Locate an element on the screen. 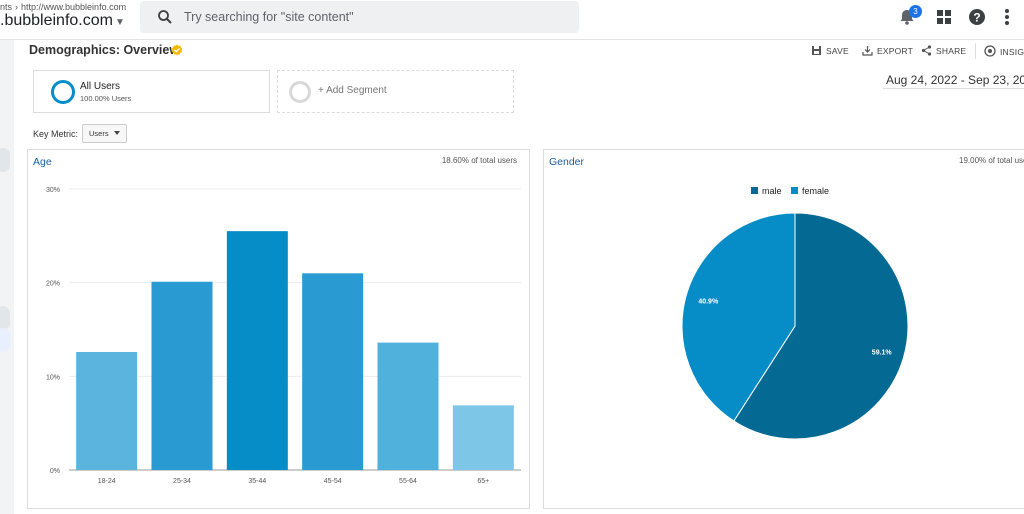 This screenshot has height=514, width=1024. segment-subtitle: 100.00% Users is located at coordinates (106, 98).